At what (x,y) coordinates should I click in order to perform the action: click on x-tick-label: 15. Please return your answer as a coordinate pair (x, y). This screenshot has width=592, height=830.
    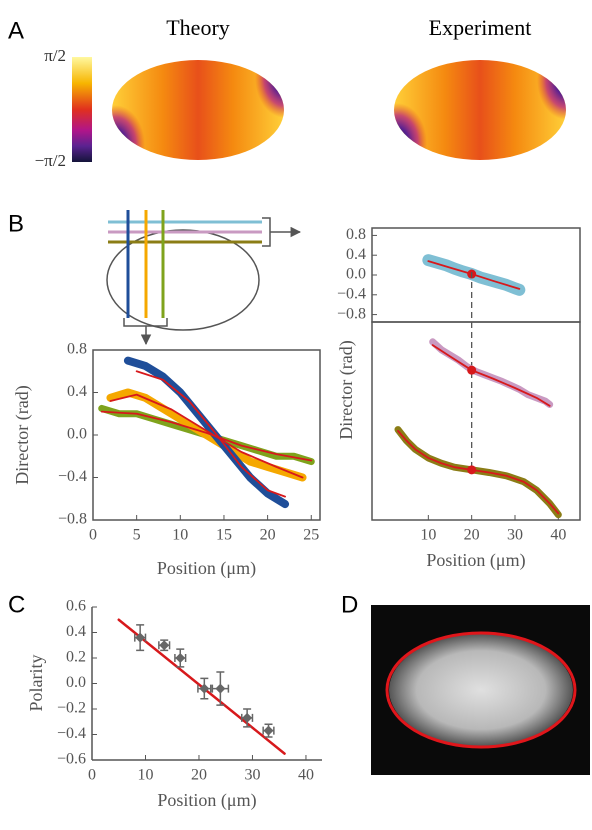
    Looking at the image, I should click on (224, 535).